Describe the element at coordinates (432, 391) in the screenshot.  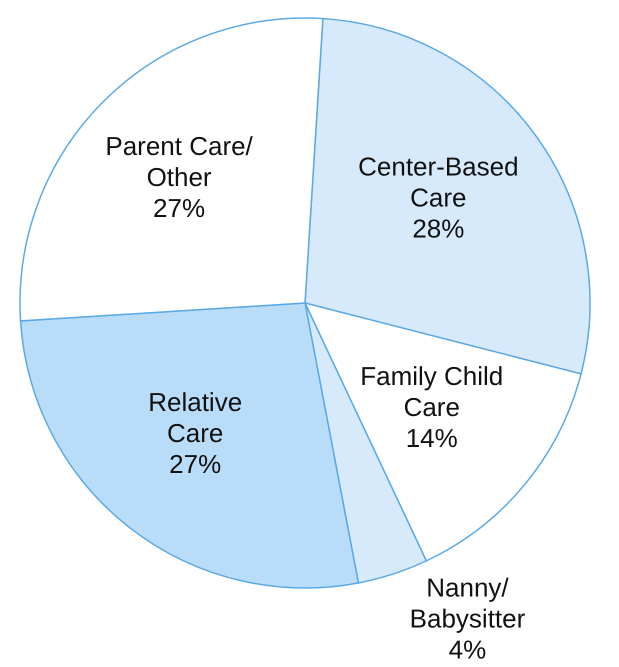
I see `slice-label: Family Child Care` at that location.